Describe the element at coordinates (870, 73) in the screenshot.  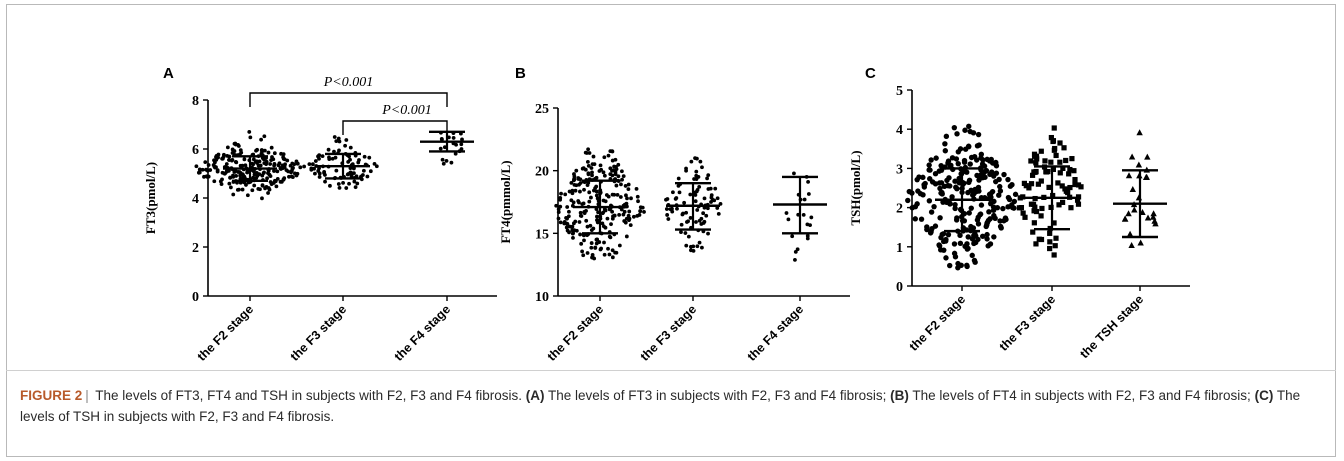
I see `panel-letter: C` at that location.